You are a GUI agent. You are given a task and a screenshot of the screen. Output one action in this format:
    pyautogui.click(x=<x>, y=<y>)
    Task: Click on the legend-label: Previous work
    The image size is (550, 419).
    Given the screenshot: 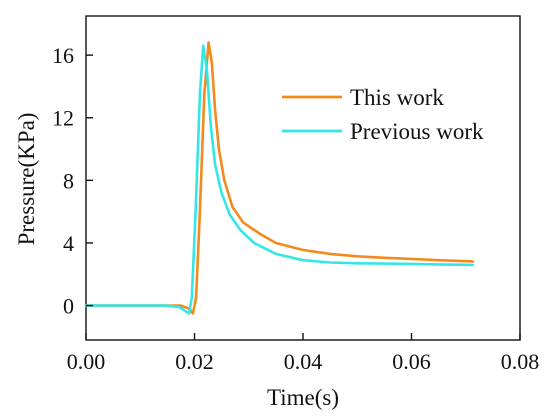 What is the action you would take?
    pyautogui.click(x=417, y=131)
    